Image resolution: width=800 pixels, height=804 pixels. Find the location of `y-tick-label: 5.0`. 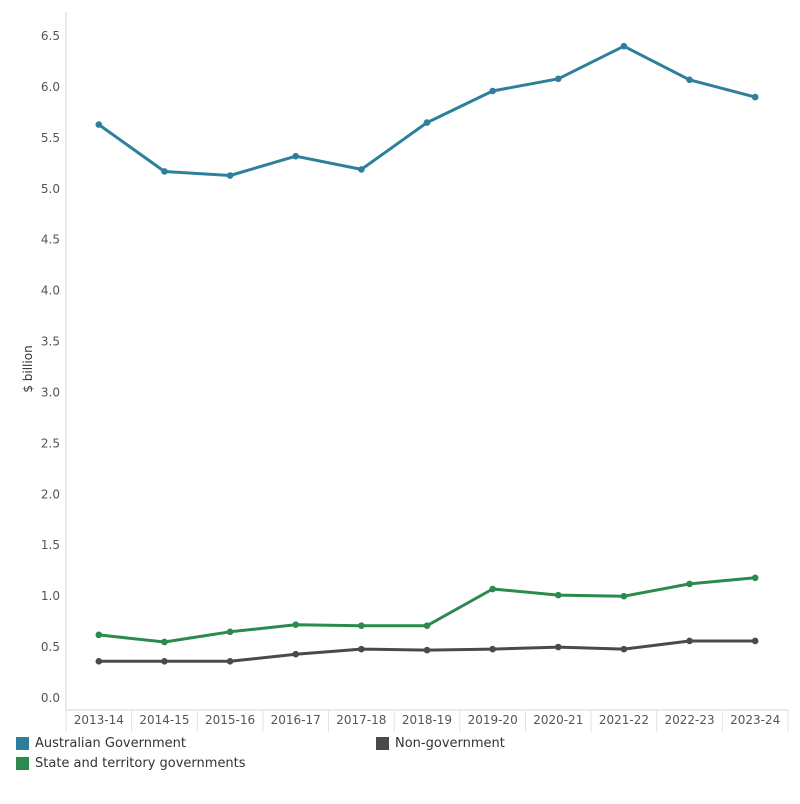

y-tick-label: 5.0 is located at coordinates (50, 189).